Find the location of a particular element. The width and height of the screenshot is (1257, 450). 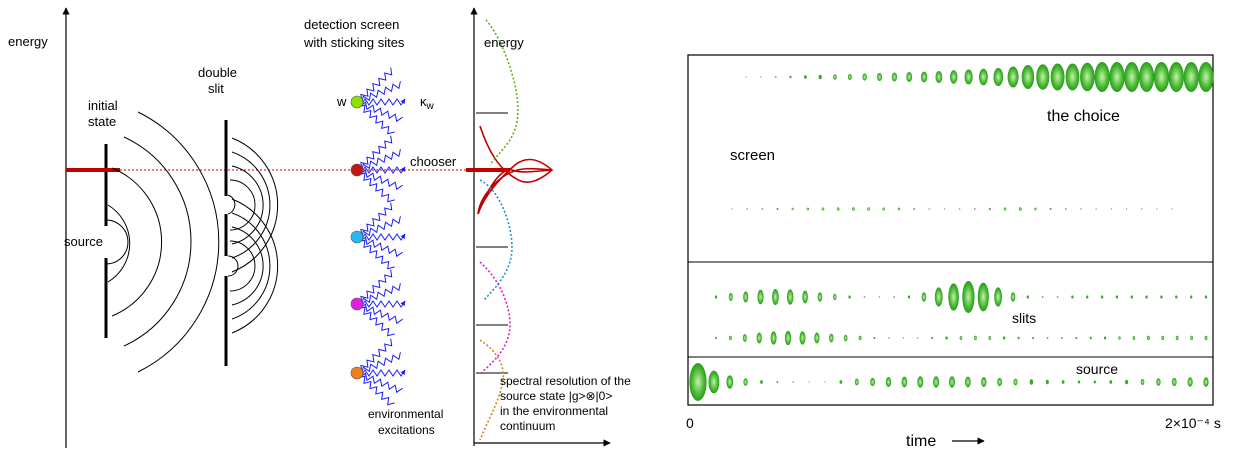

site-cyan is located at coordinates (378, 236).